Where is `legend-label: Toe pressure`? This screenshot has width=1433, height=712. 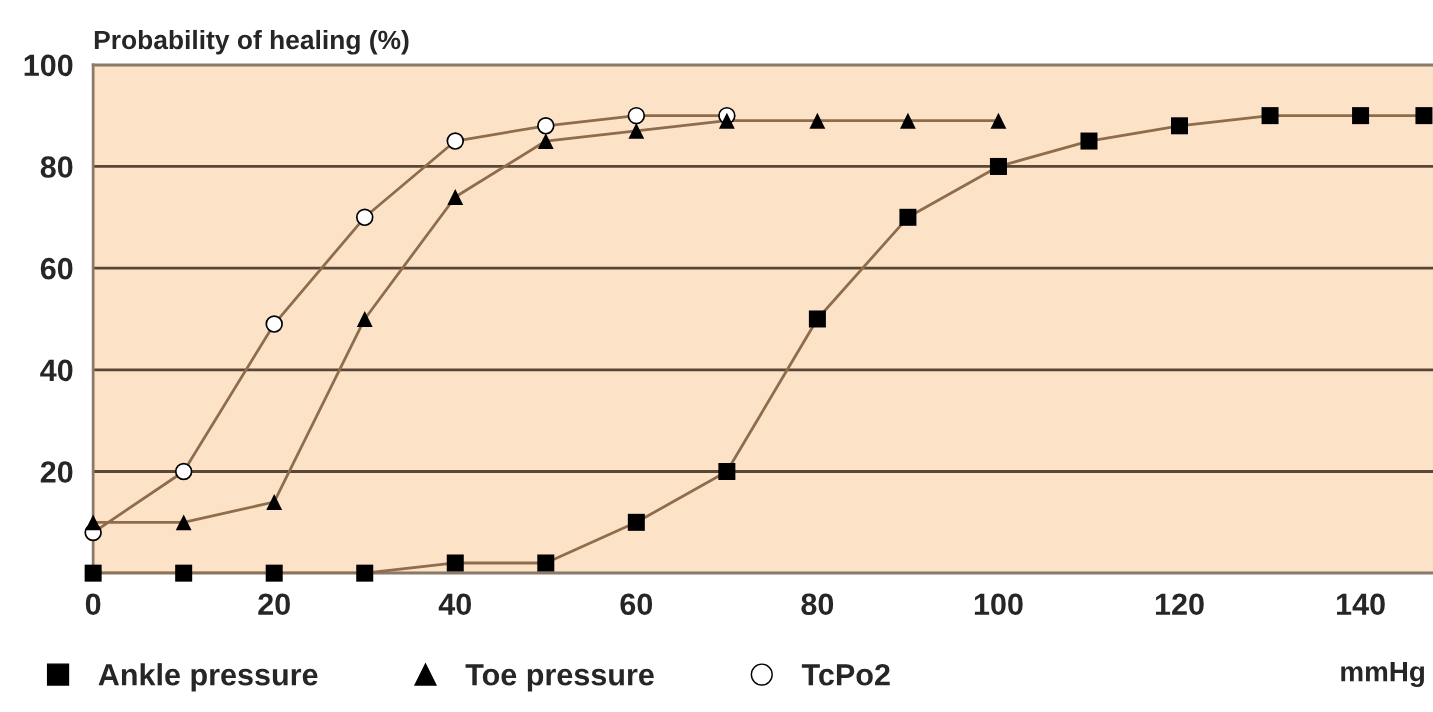 legend-label: Toe pressure is located at coordinates (559, 678).